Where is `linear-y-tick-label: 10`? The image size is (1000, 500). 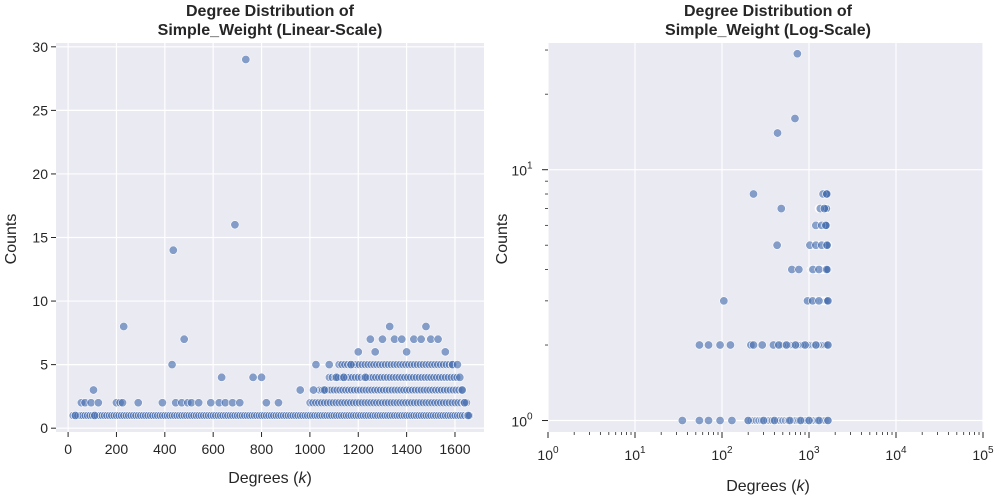
linear-y-tick-label: 10 is located at coordinates (40, 301).